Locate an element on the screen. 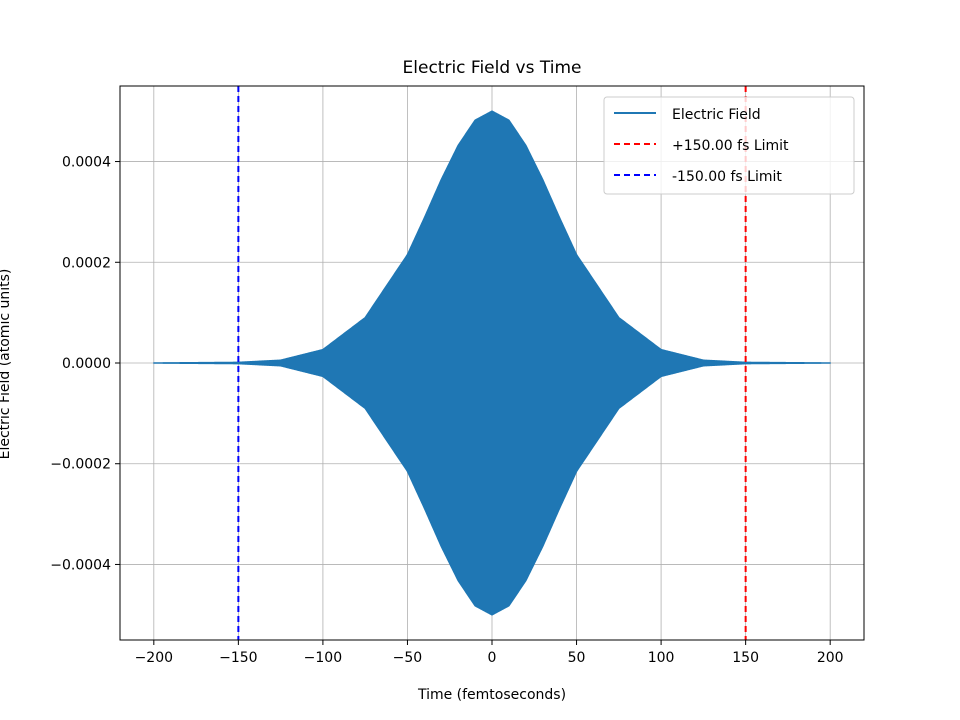 The image size is (960, 720). x-tick-label: −50 is located at coordinates (408, 658).